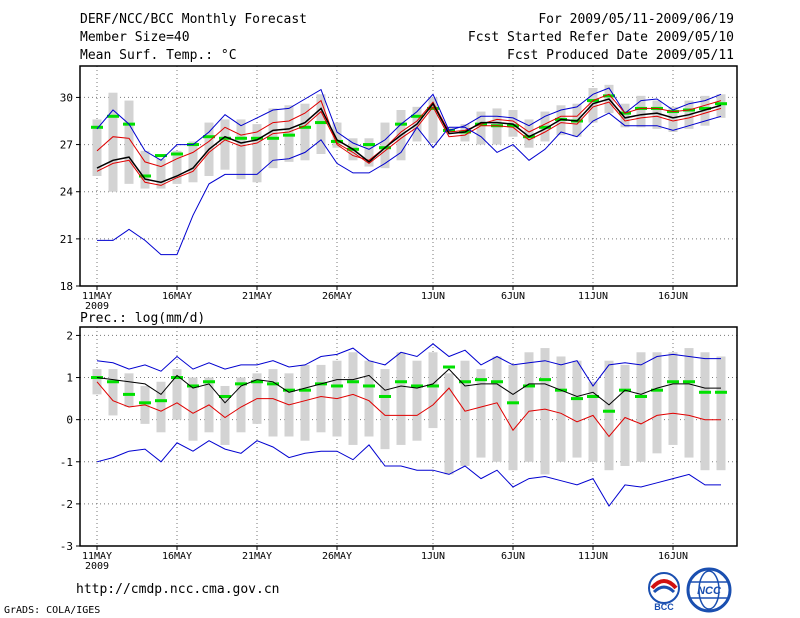 The image size is (800, 618). What do you see at coordinates (97, 296) in the screenshot?
I see `x-tick-label: 11MAY` at bounding box center [97, 296].